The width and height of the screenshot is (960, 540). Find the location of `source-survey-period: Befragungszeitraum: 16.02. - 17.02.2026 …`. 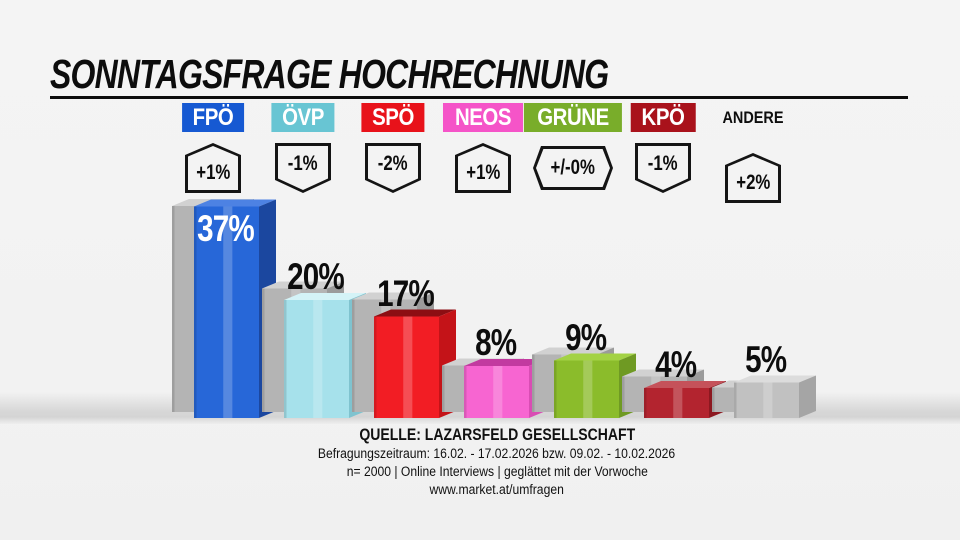

source-survey-period: Befragungszeitraum: 16.02. - 17.02.2026 … is located at coordinates (497, 453).